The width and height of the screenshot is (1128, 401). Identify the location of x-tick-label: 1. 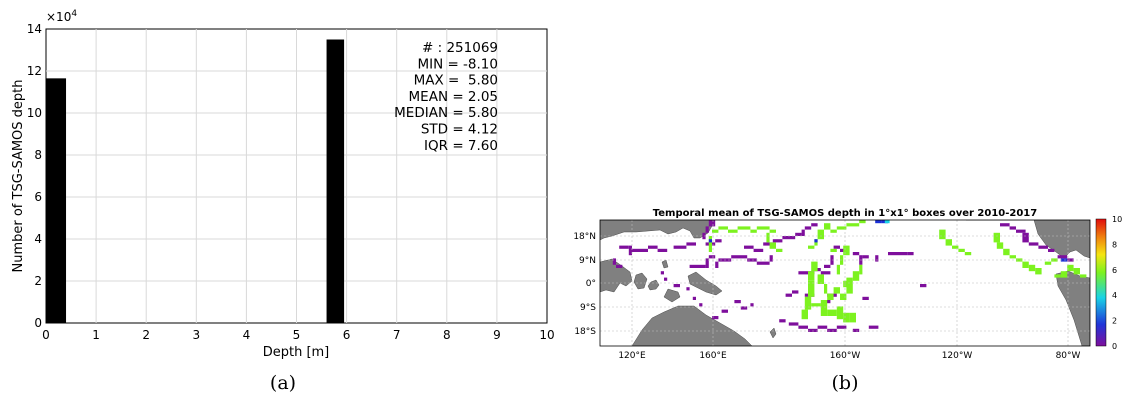
(96, 335).